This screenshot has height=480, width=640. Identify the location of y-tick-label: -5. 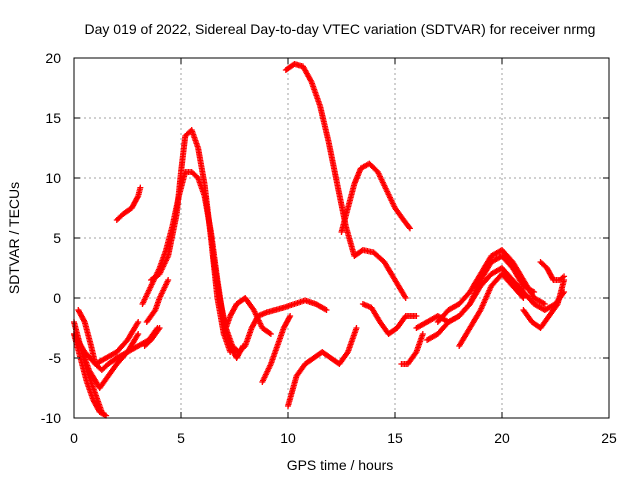
(55, 358).